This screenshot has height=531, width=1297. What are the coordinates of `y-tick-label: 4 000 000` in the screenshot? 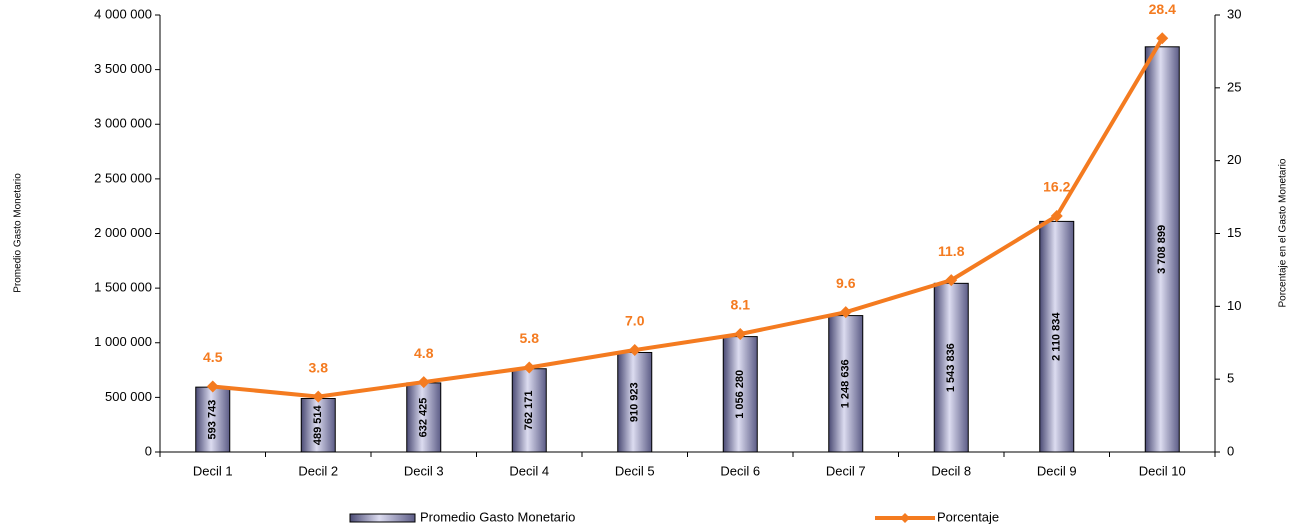 It's located at (123, 13).